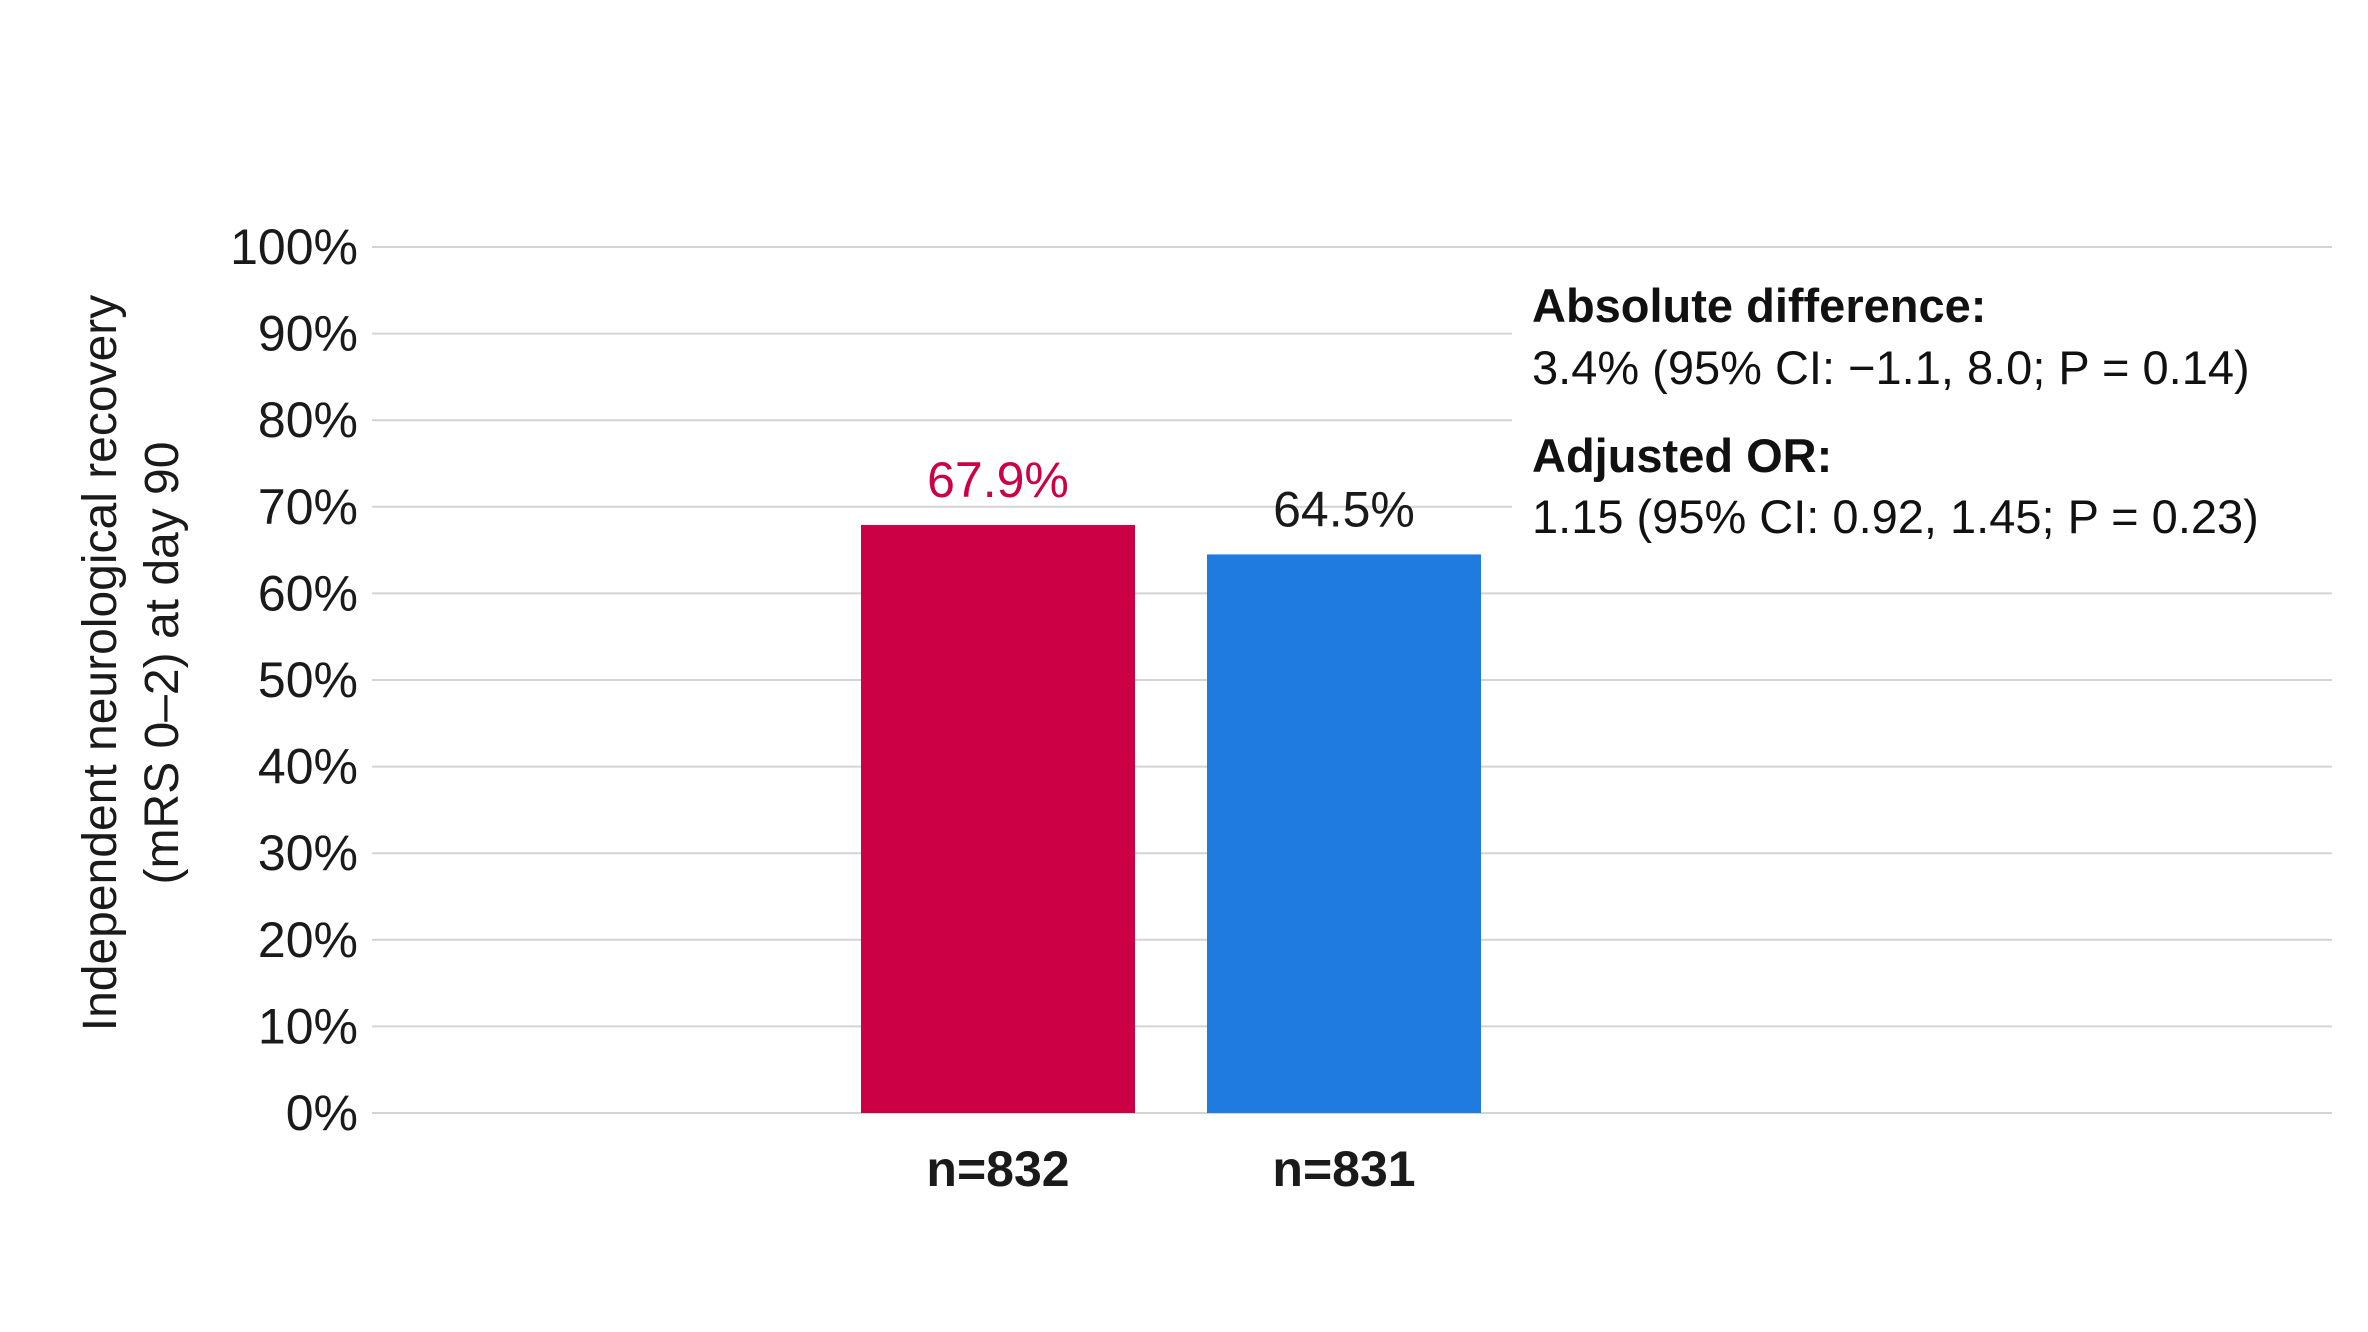  I want to click on y-tick-label: 90%, so click(308, 334).